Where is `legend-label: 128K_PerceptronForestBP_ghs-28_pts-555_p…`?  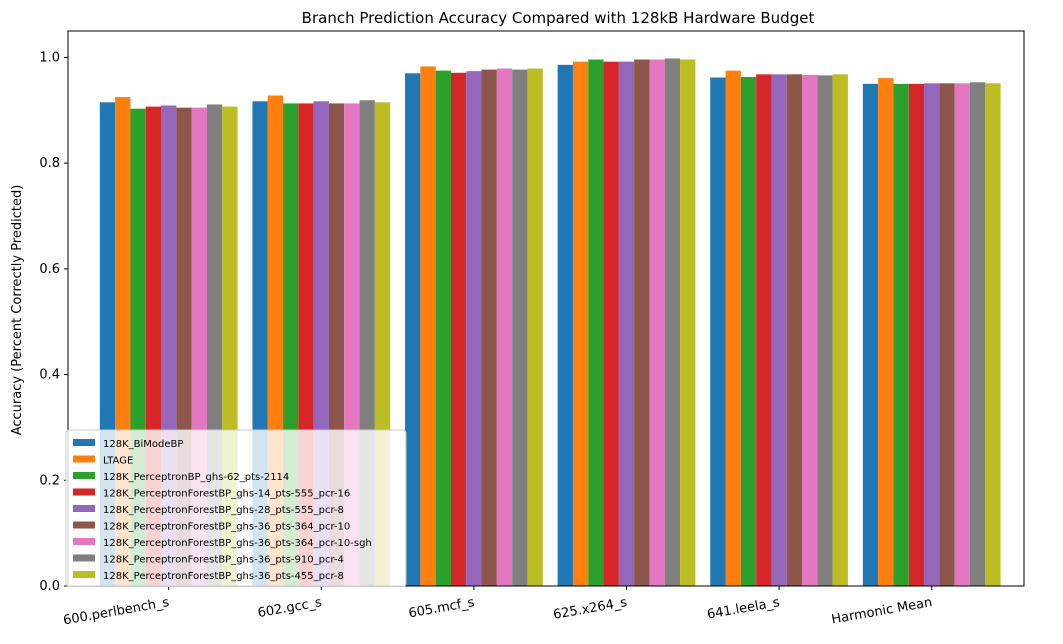 legend-label: 128K_PerceptronForestBP_ghs-28_pts-555_p… is located at coordinates (223, 510).